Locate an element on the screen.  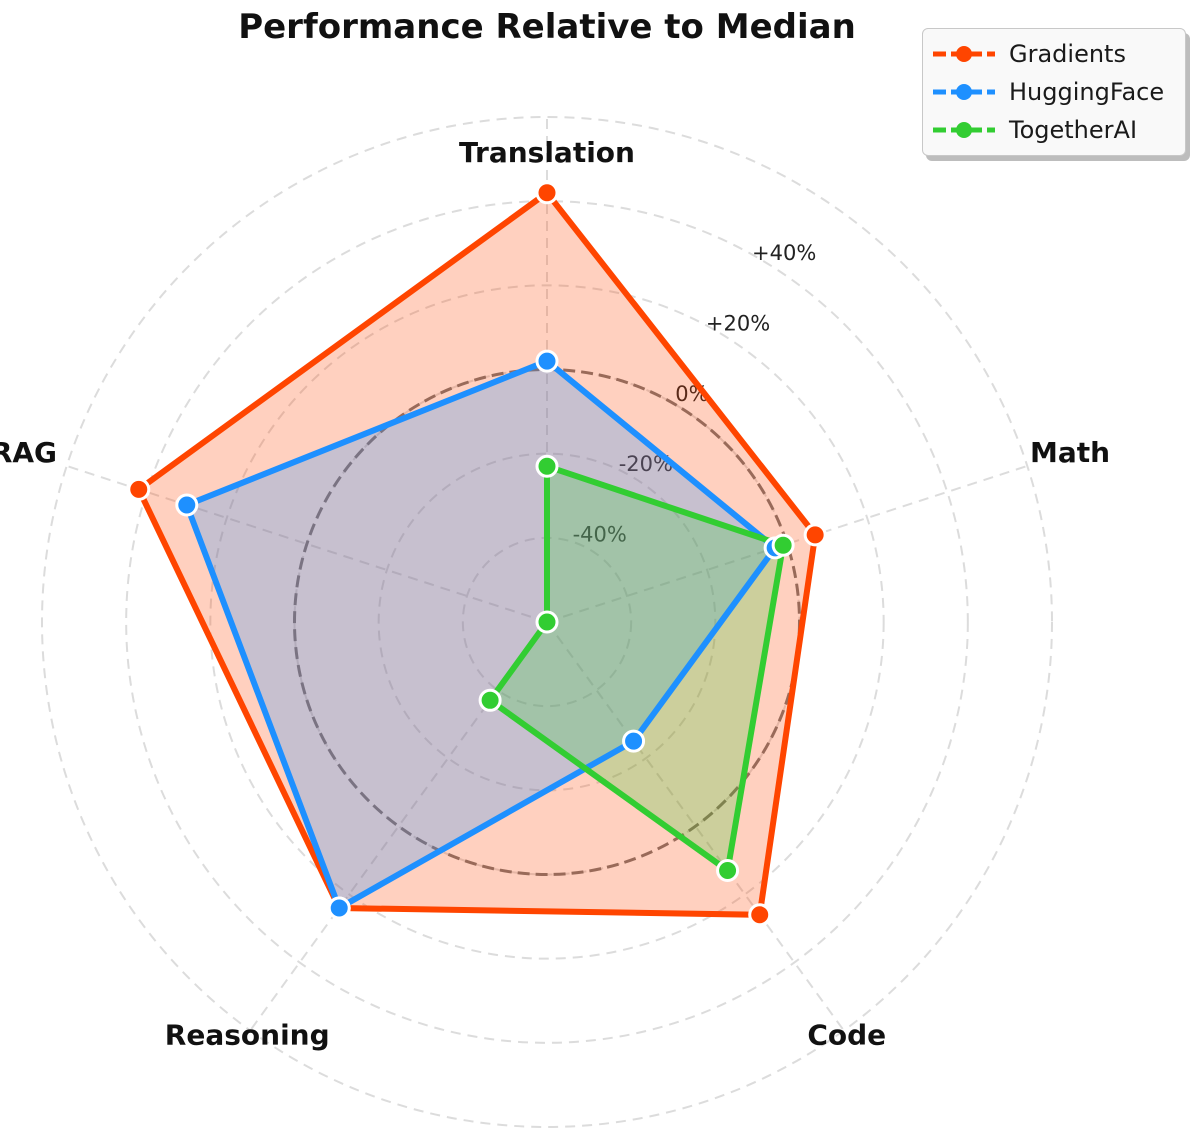
legend-item-gradients: Gradients is located at coordinates (1028, 54).